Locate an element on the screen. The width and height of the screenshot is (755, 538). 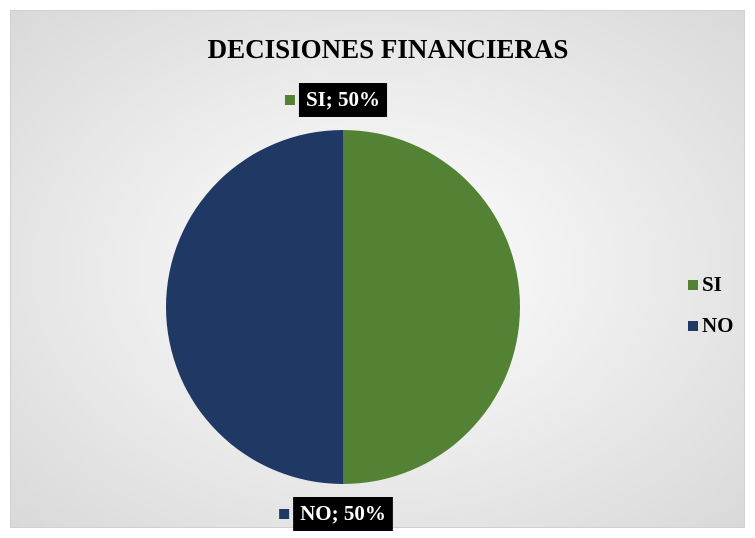
data-label-text: NO; 50% is located at coordinates (343, 513).